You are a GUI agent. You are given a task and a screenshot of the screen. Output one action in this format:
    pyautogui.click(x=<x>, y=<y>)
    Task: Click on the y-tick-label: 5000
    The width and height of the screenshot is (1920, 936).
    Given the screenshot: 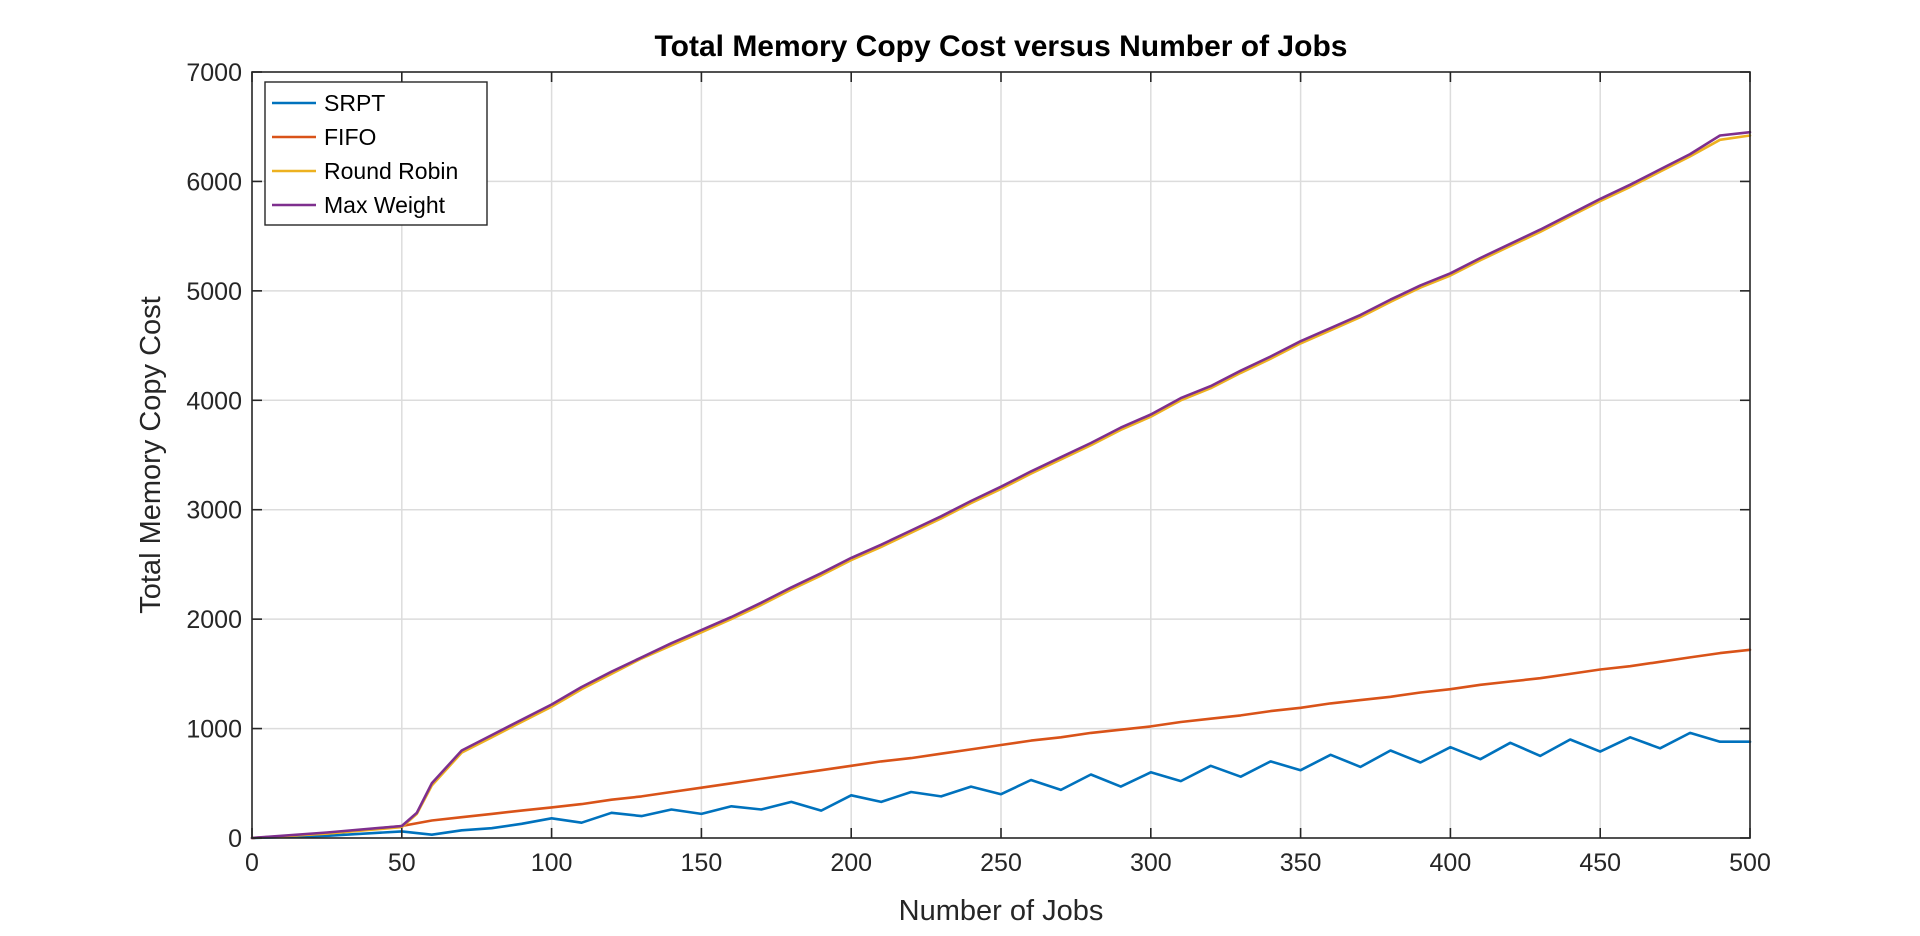 What is the action you would take?
    pyautogui.click(x=214, y=292)
    